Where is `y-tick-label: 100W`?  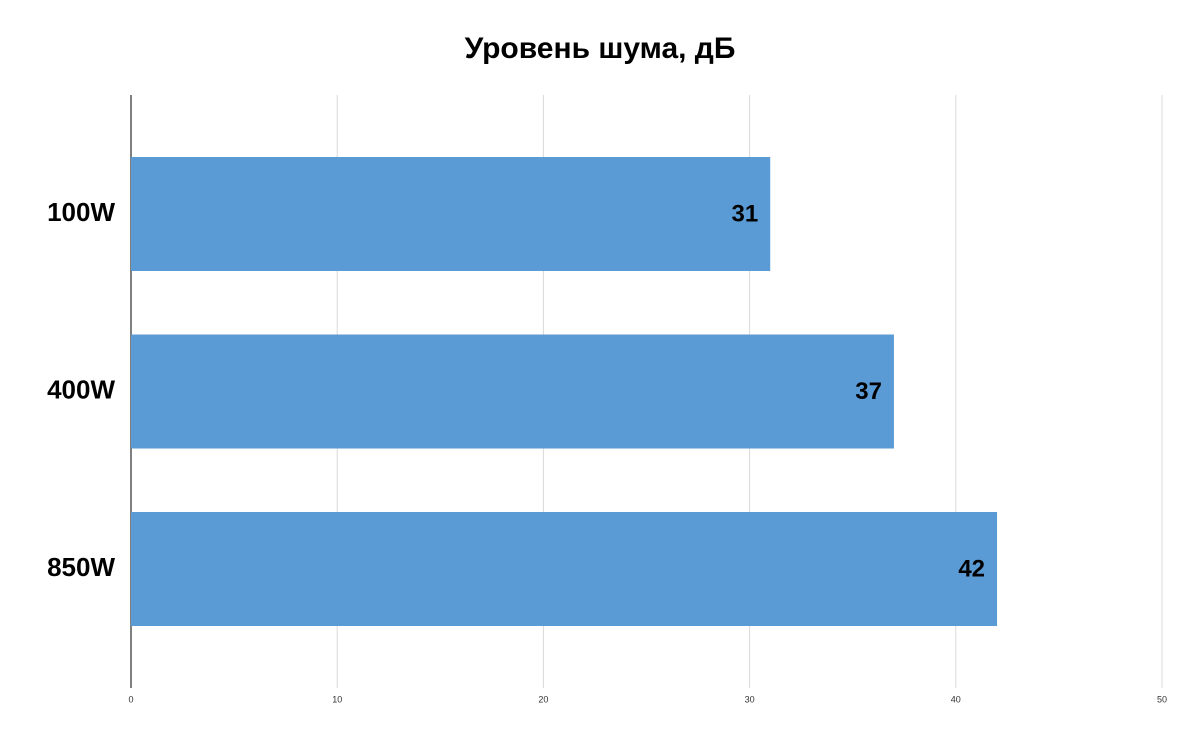
y-tick-label: 100W is located at coordinates (81, 212).